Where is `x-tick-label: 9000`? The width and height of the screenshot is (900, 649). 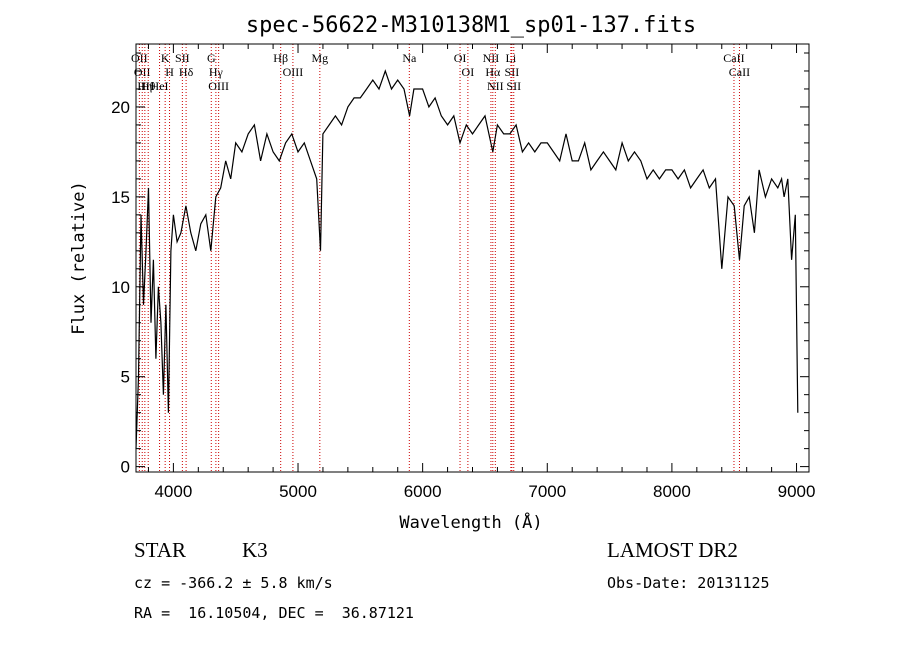 x-tick-label: 9000 is located at coordinates (797, 491).